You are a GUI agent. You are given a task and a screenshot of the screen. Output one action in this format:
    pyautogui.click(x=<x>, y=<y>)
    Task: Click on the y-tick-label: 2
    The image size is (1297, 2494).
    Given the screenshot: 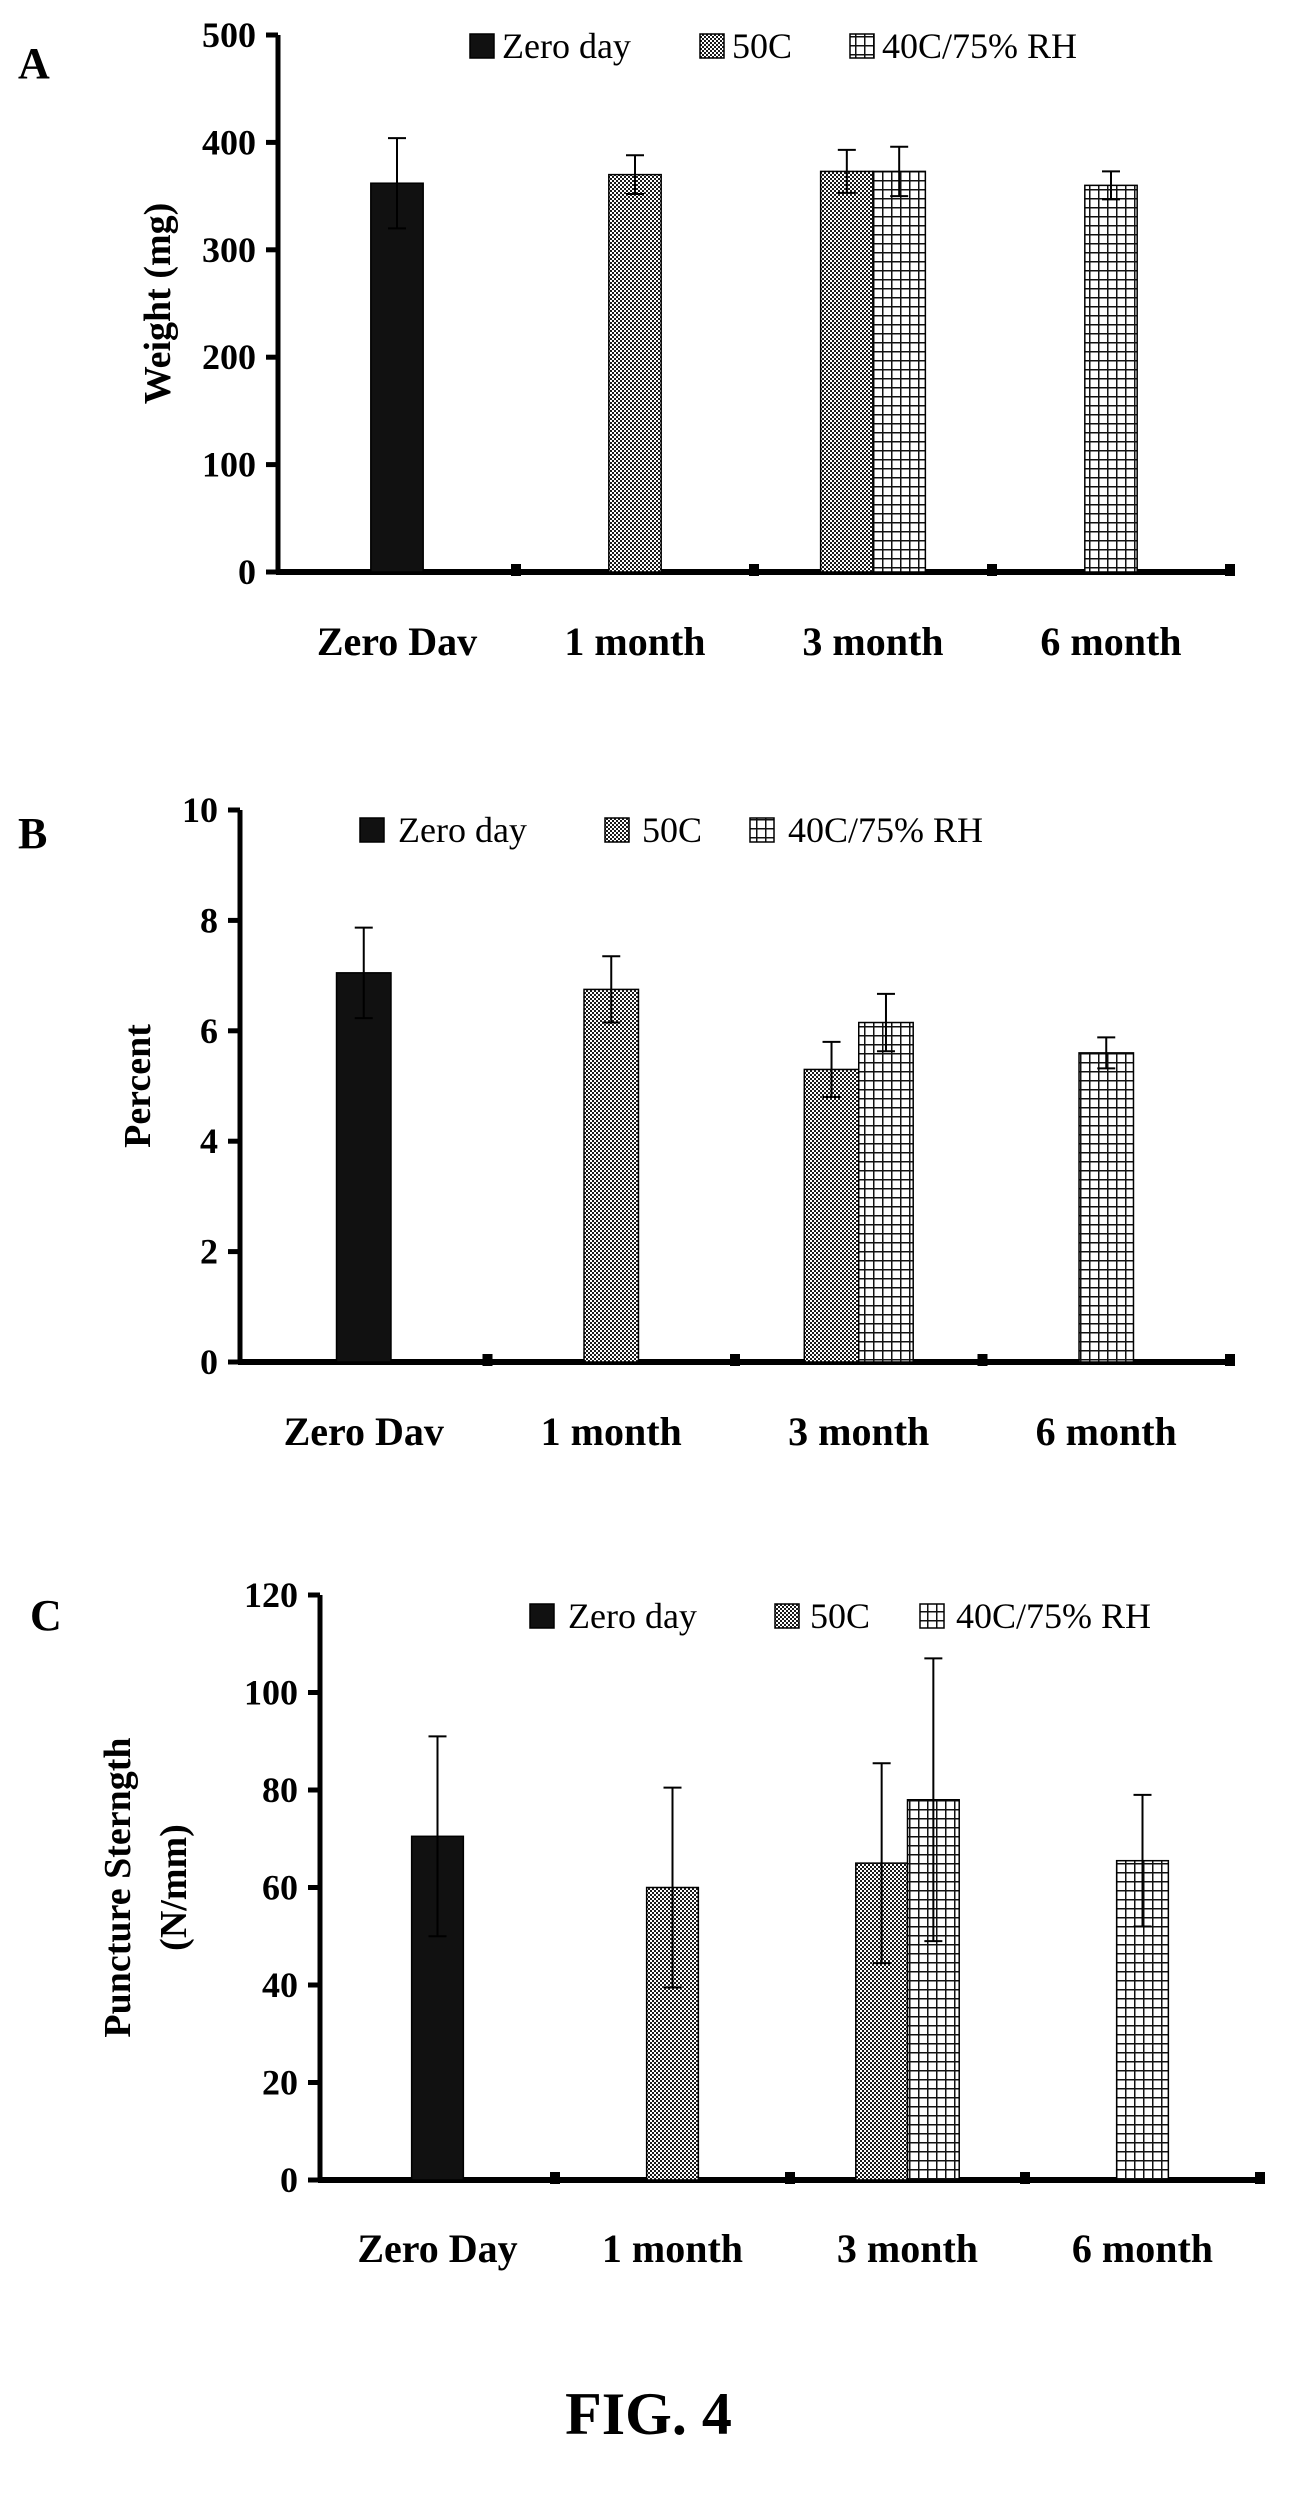 What is the action you would take?
    pyautogui.click(x=209, y=1252)
    